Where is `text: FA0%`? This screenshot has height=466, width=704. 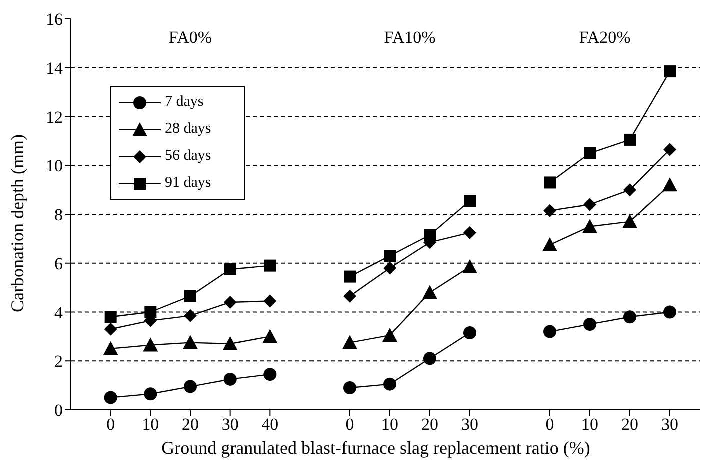 text: FA0% is located at coordinates (191, 38).